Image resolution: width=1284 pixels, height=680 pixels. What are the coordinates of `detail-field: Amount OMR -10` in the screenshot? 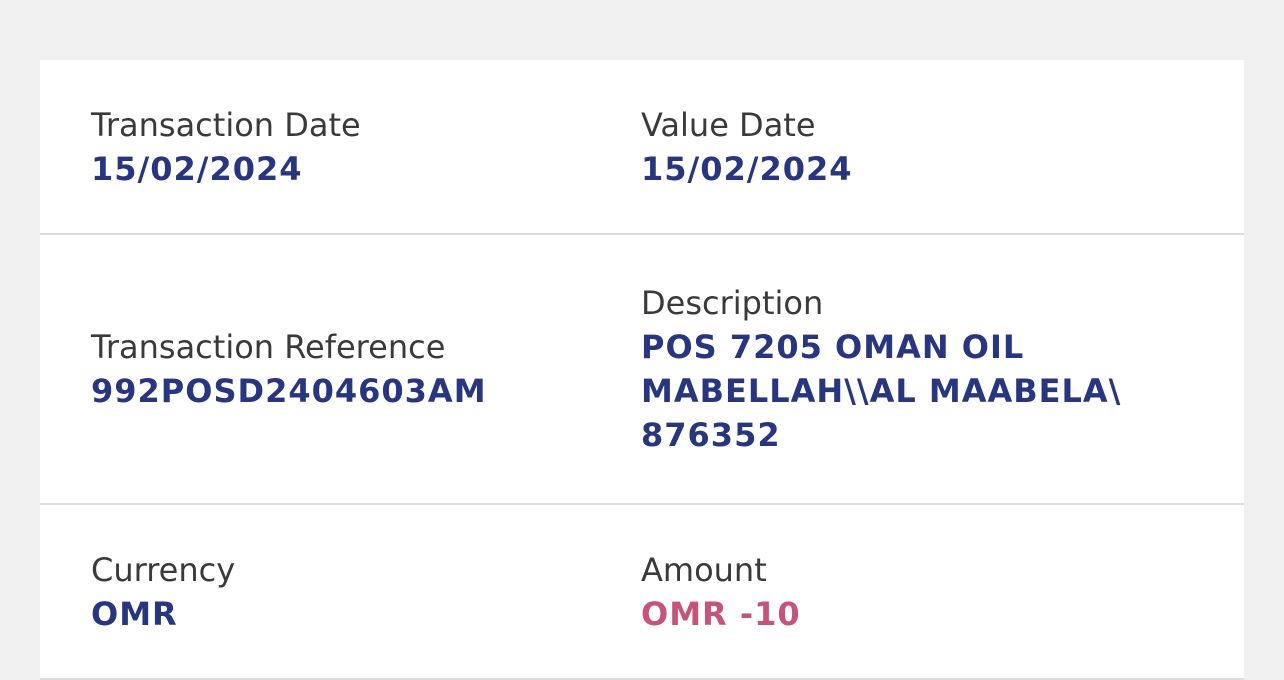 It's located at (942, 592).